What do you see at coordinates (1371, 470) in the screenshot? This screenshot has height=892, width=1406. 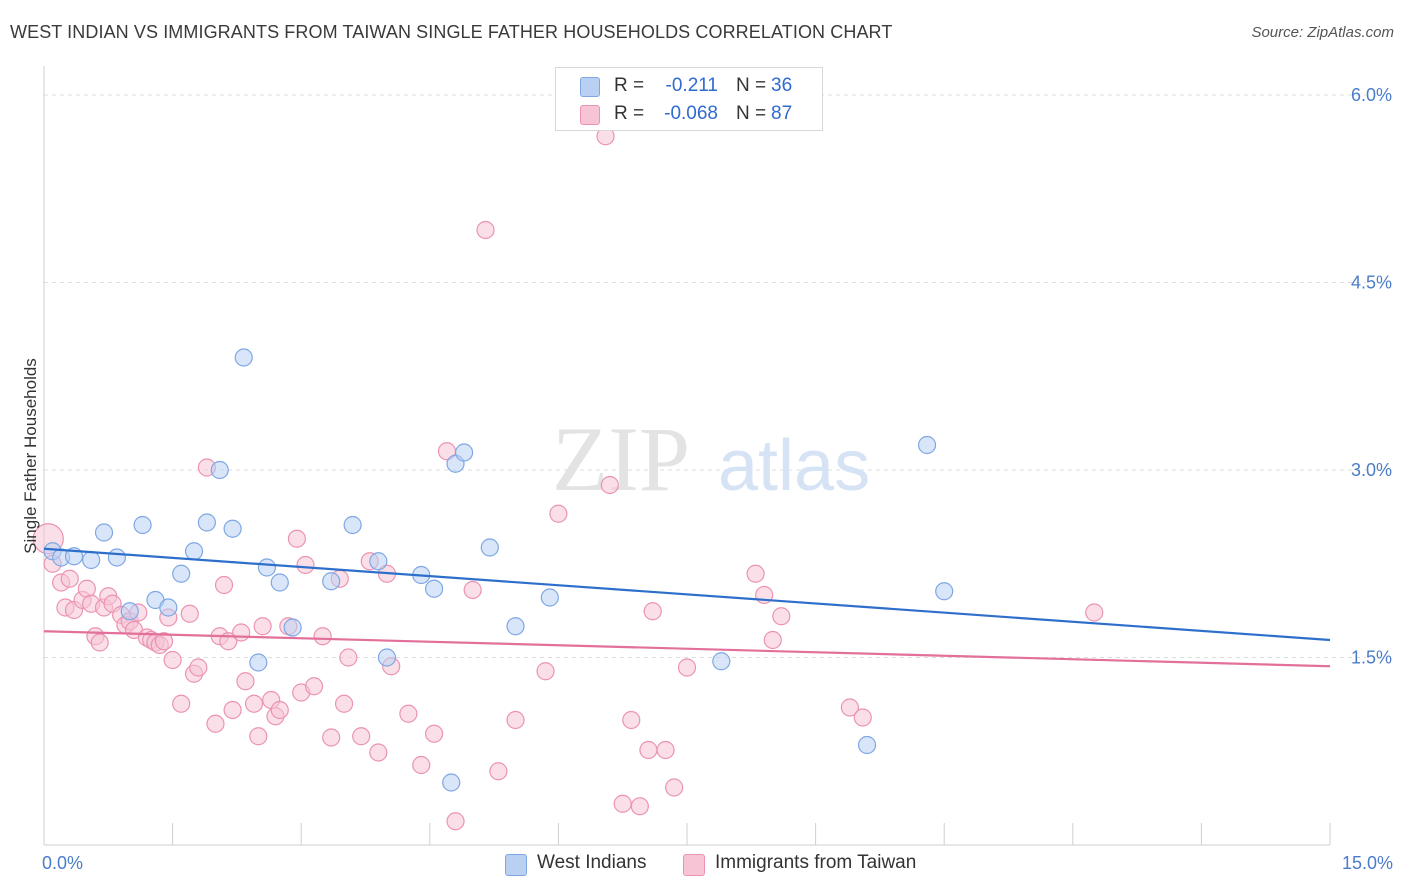 I see `y-tick-label-1: 3.0%` at bounding box center [1371, 470].